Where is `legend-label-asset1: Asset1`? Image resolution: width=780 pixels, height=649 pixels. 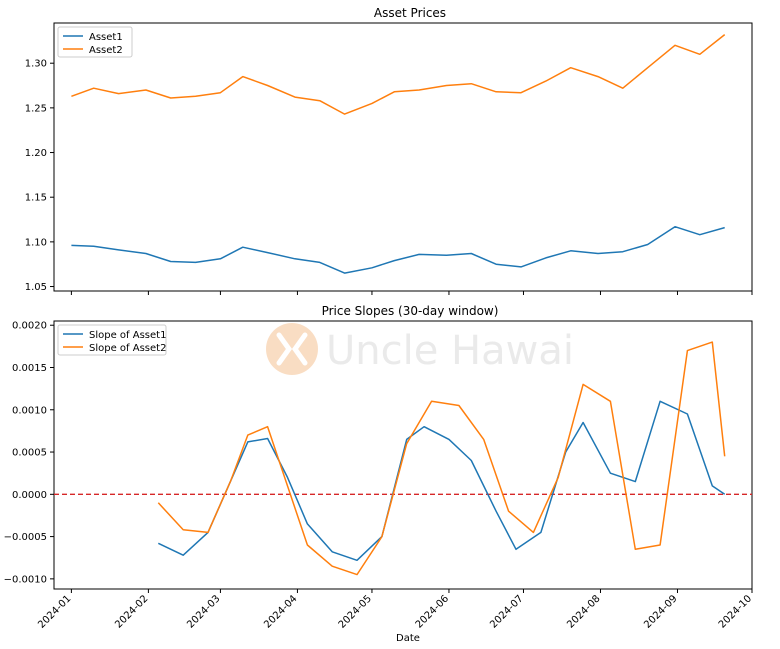 legend-label-asset1: Asset1 is located at coordinates (106, 37).